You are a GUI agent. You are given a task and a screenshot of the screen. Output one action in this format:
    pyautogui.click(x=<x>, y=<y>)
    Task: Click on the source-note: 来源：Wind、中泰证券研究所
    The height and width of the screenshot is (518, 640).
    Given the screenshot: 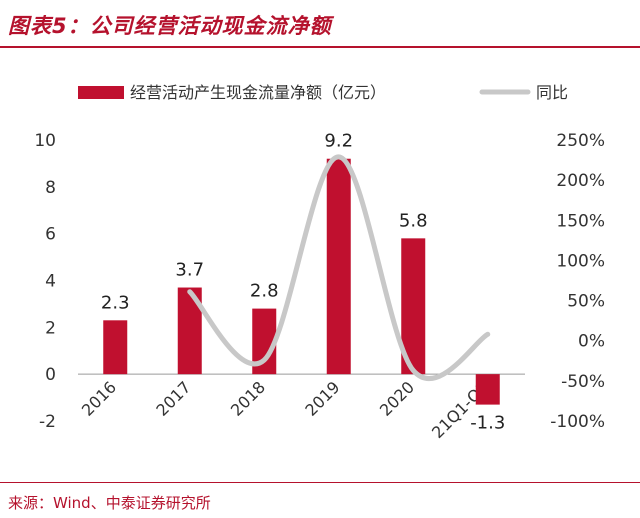 What is the action you would take?
    pyautogui.click(x=109, y=503)
    